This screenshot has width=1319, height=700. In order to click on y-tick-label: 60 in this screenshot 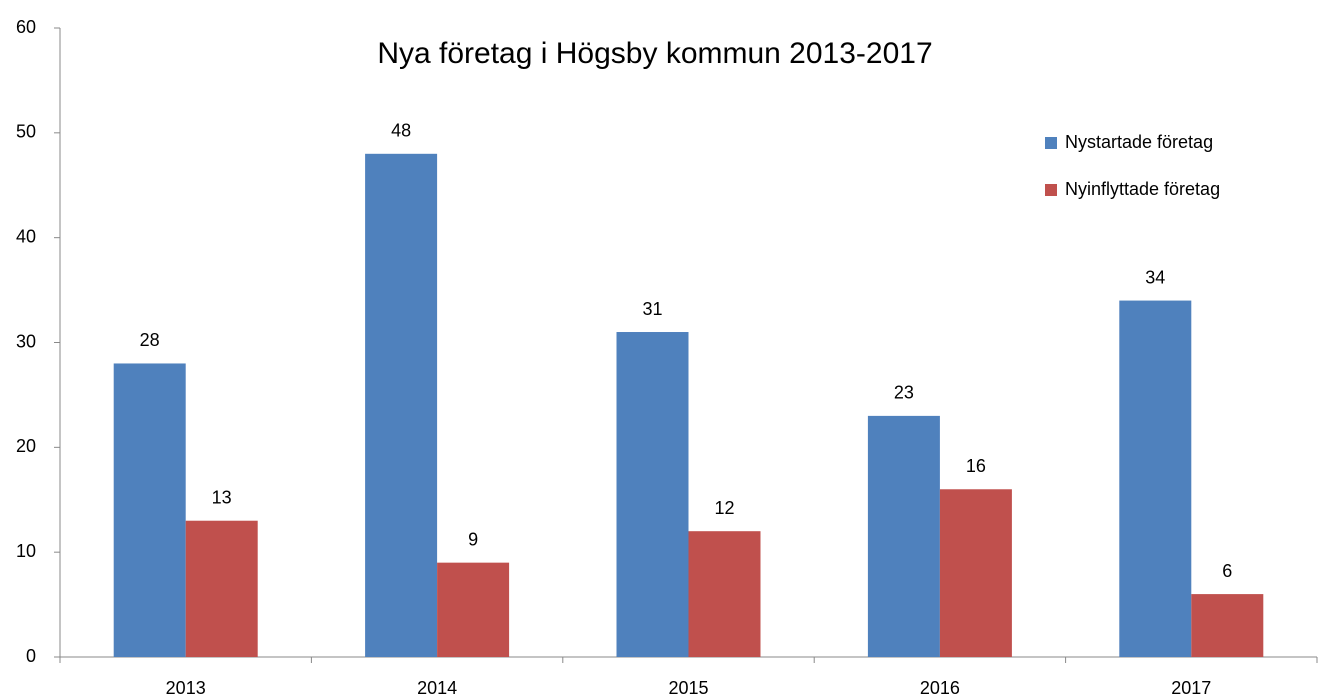, I will do `click(26, 27)`.